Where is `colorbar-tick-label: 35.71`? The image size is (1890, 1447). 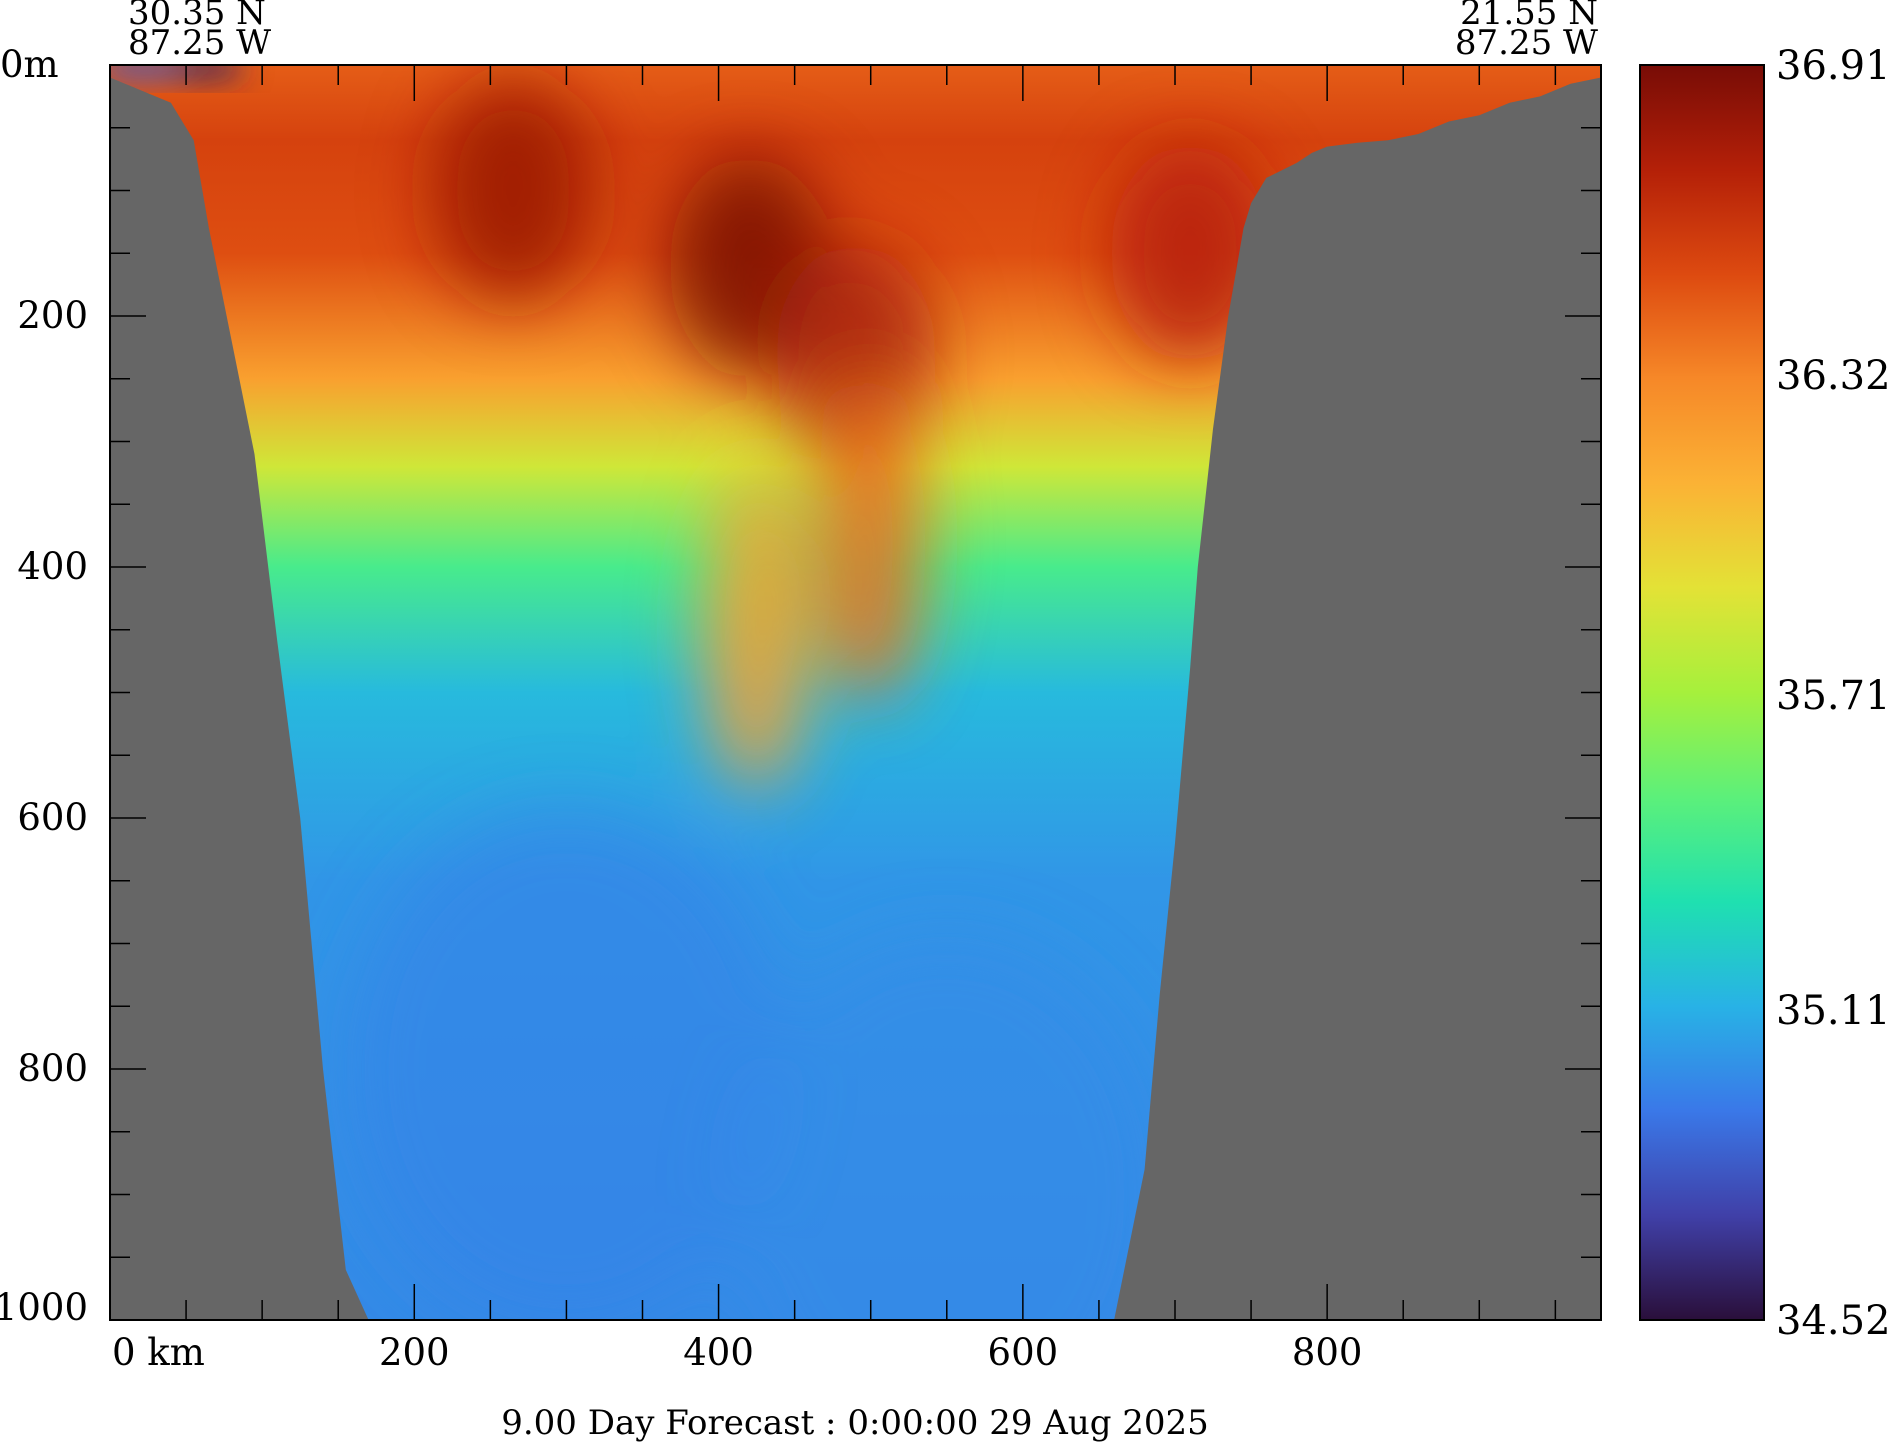 colorbar-tick-label: 35.71 is located at coordinates (1833, 696).